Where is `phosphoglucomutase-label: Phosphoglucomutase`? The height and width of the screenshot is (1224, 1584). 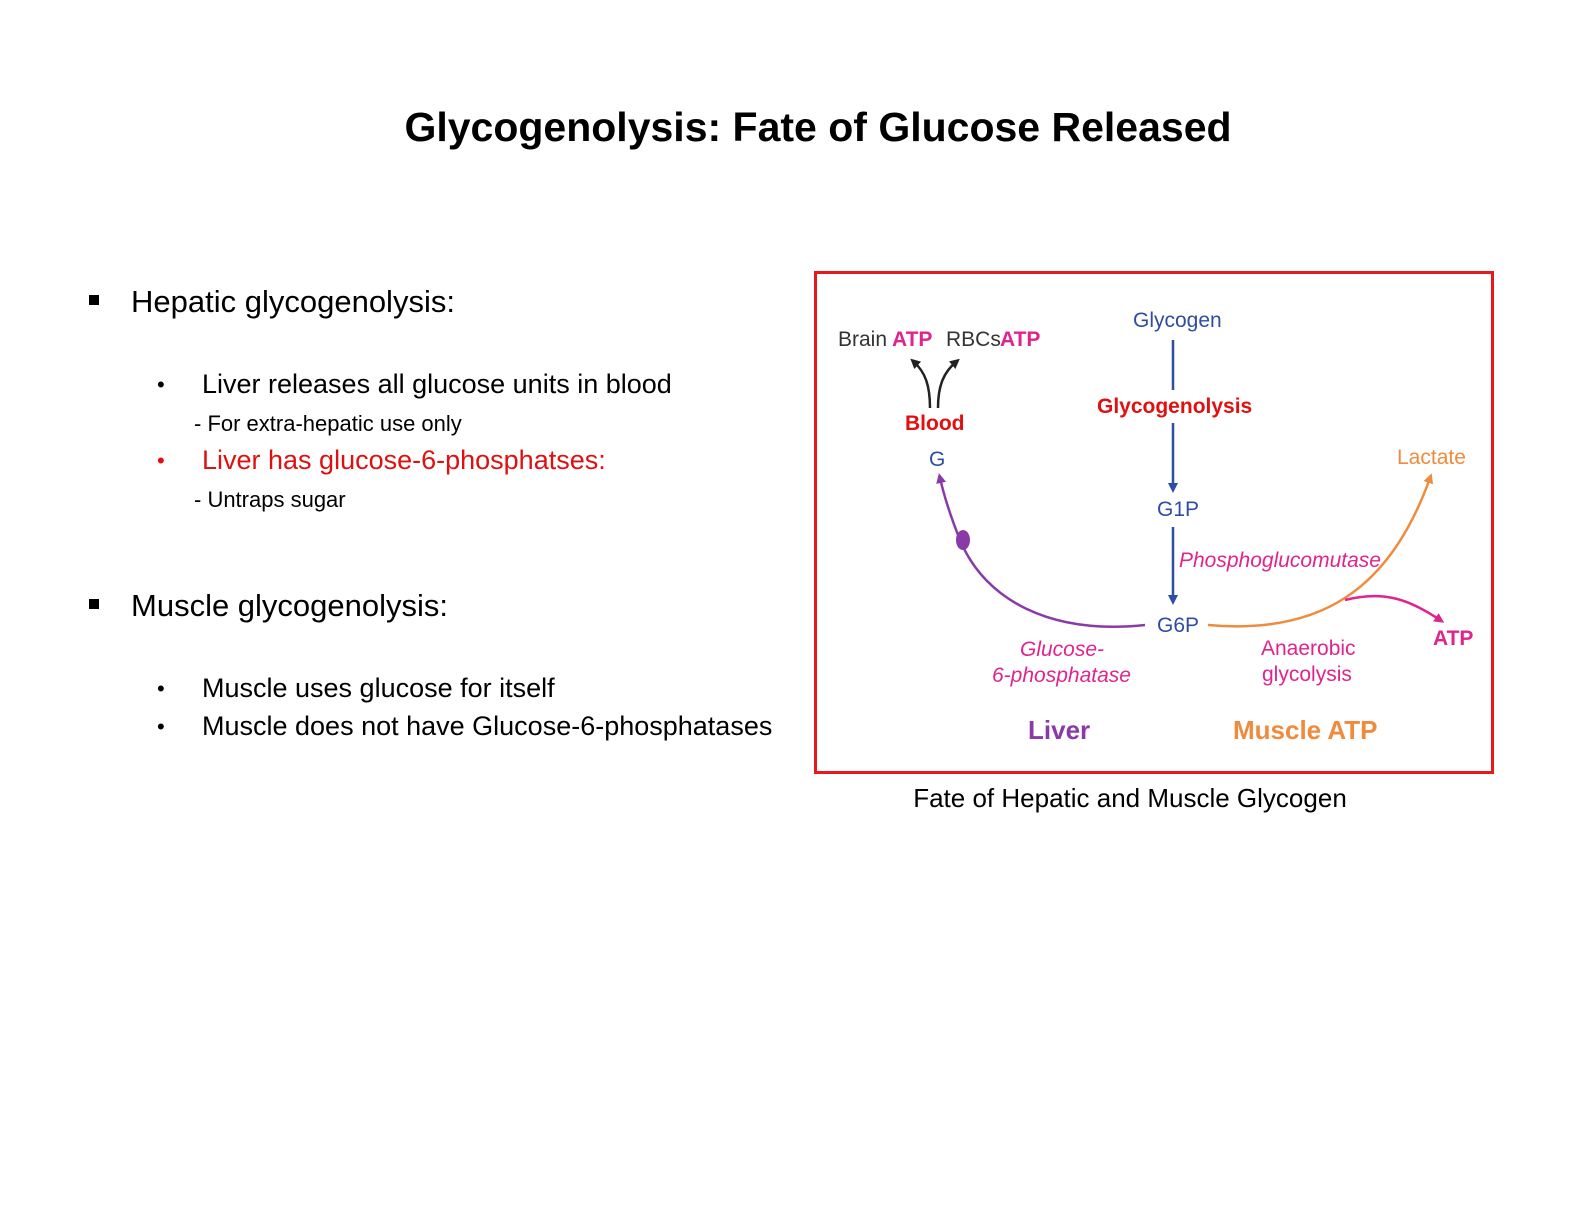
phosphoglucomutase-label: Phosphoglucomutase is located at coordinates (1280, 560).